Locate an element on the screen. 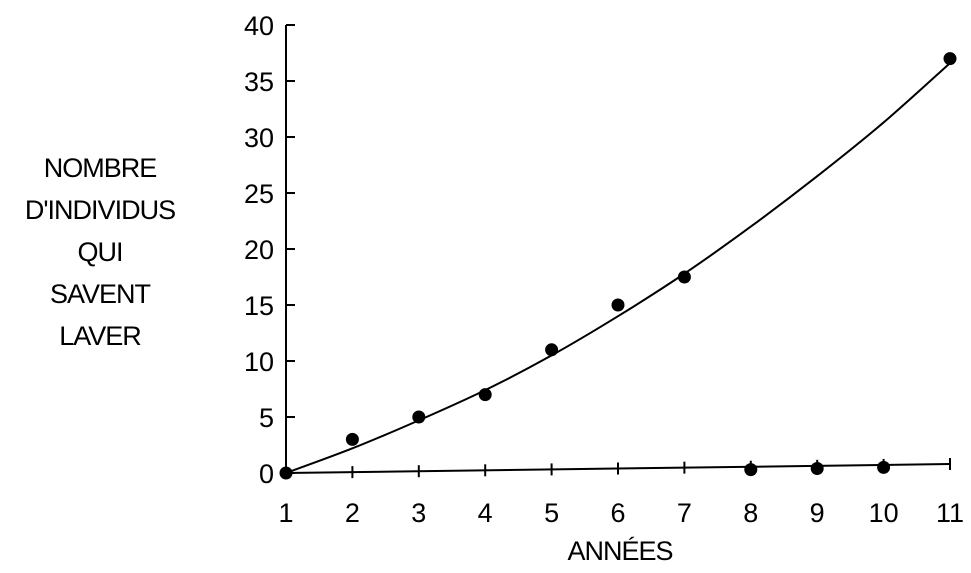  x-tick-label: 6 is located at coordinates (617, 513).